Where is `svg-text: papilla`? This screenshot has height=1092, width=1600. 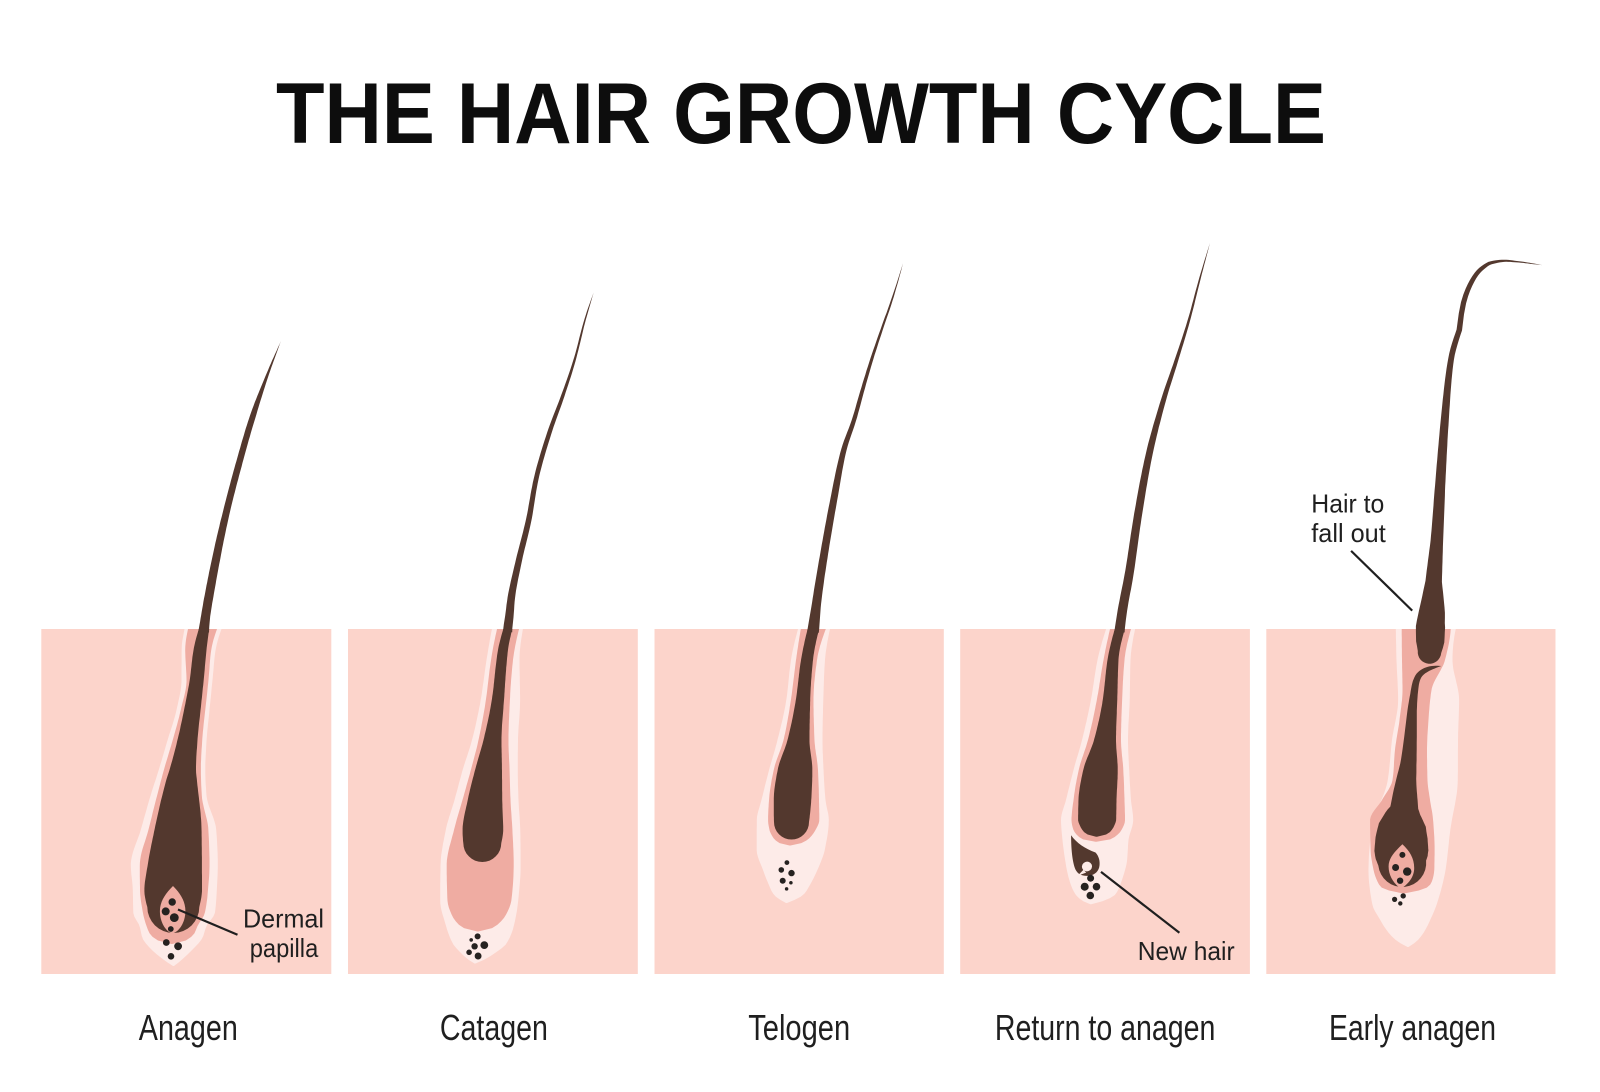 svg-text: papilla is located at coordinates (284, 948).